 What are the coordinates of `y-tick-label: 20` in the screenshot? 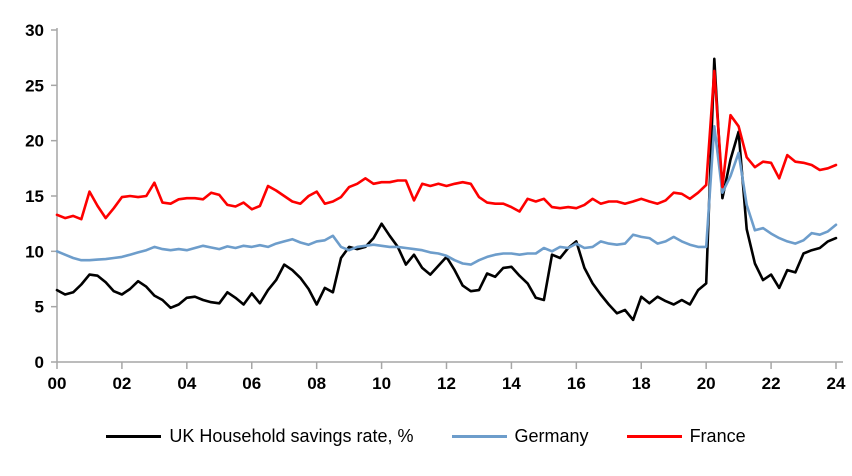 It's located at (34, 141).